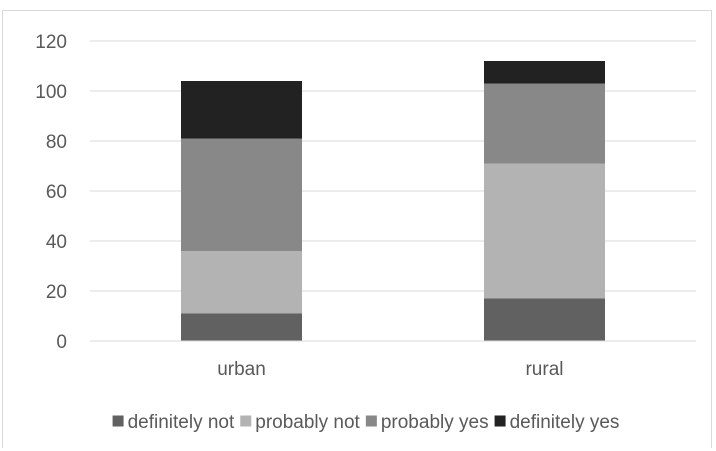  I want to click on legend-item: probably not, so click(300, 422).